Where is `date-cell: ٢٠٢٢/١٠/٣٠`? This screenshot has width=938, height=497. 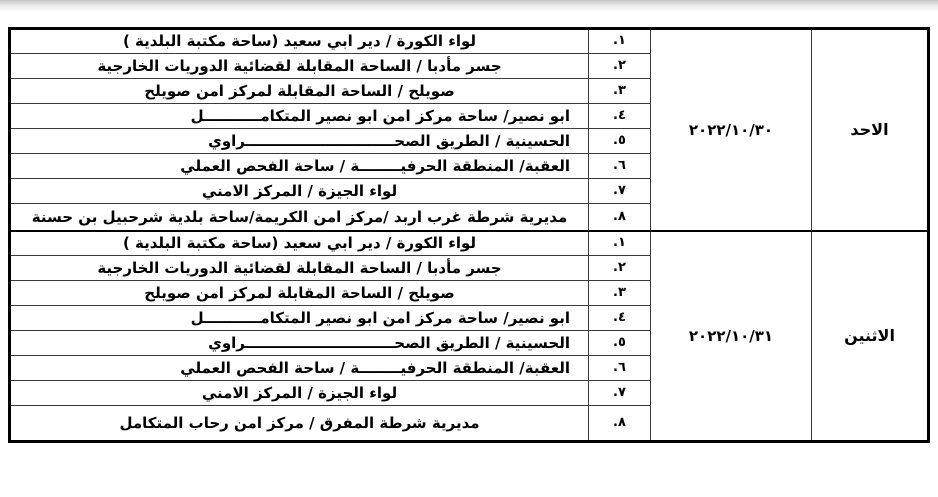
date-cell: ٢٠٢٢/١٠/٣٠ is located at coordinates (731, 129).